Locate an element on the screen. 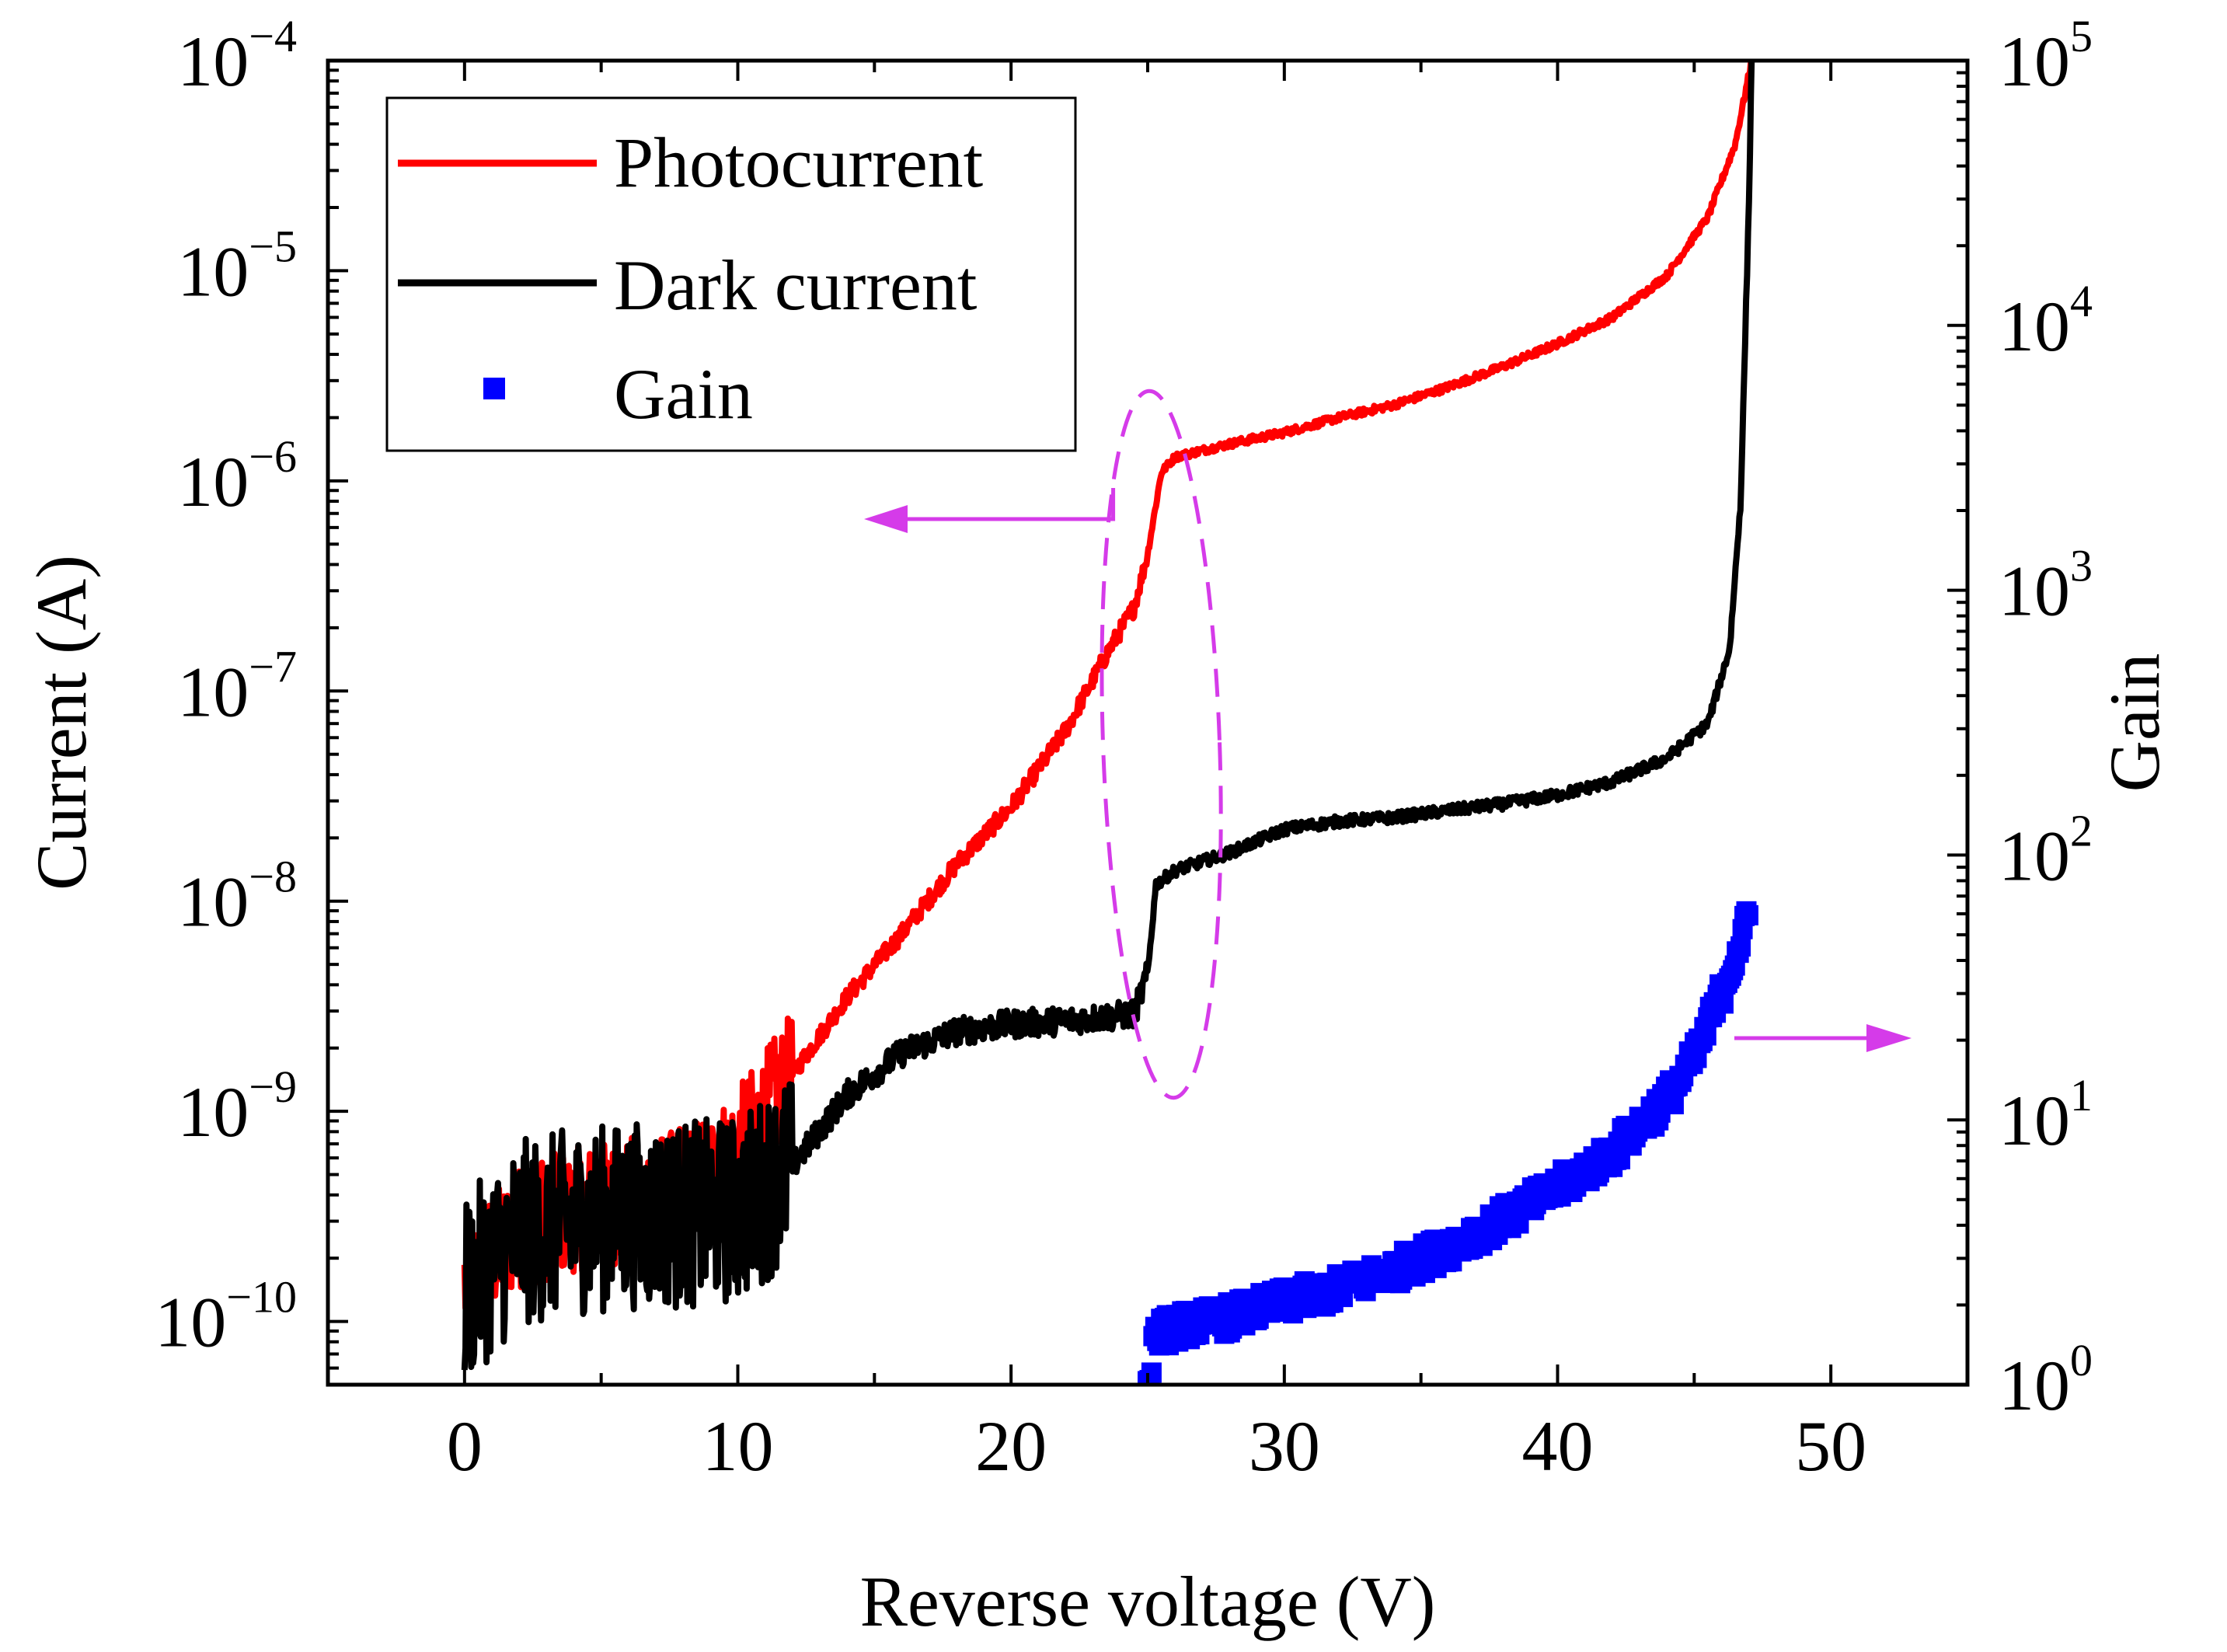 Image resolution: width=2227 pixels, height=1652 pixels. x-tick-label: 50 is located at coordinates (1830, 1446).